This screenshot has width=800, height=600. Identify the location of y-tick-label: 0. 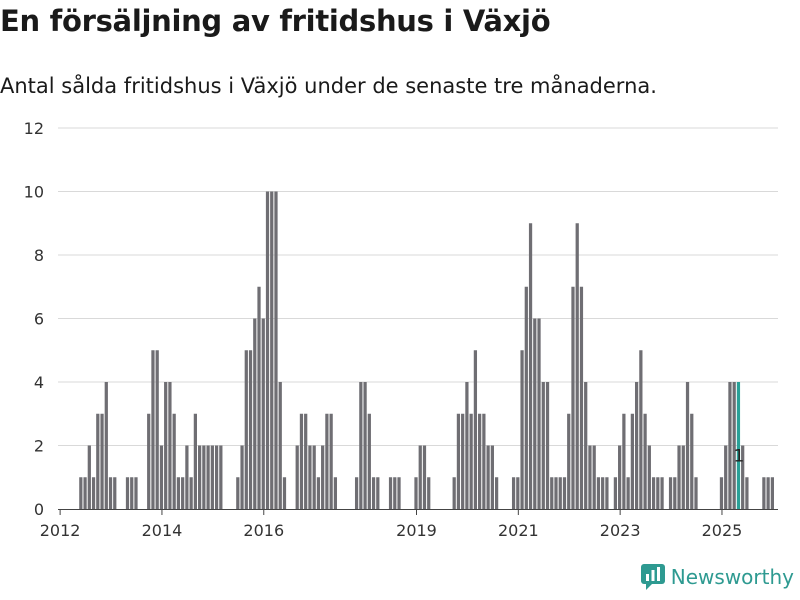
(39, 509).